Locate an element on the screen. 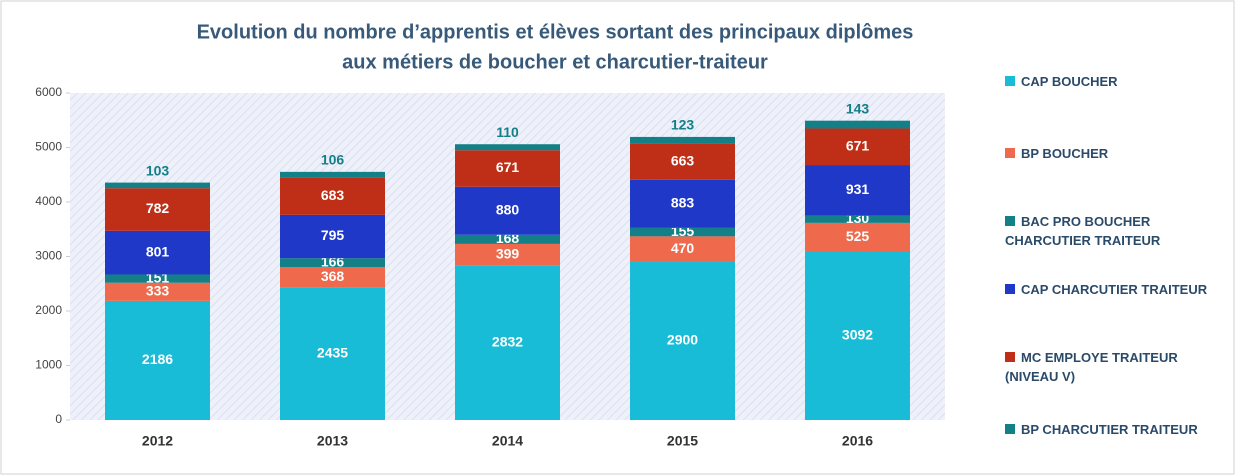  x-tick-label: 2015 is located at coordinates (682, 441).